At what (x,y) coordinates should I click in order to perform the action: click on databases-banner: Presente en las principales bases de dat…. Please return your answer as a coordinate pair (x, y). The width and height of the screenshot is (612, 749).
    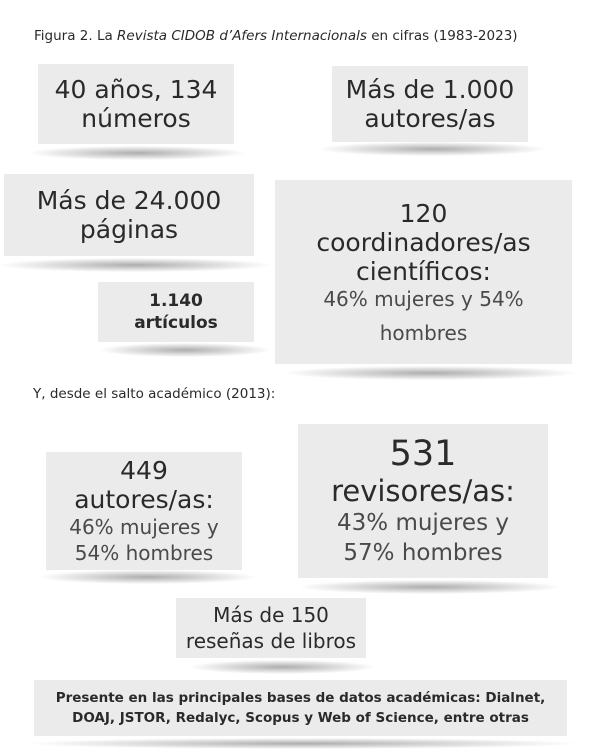
    Looking at the image, I should click on (300, 708).